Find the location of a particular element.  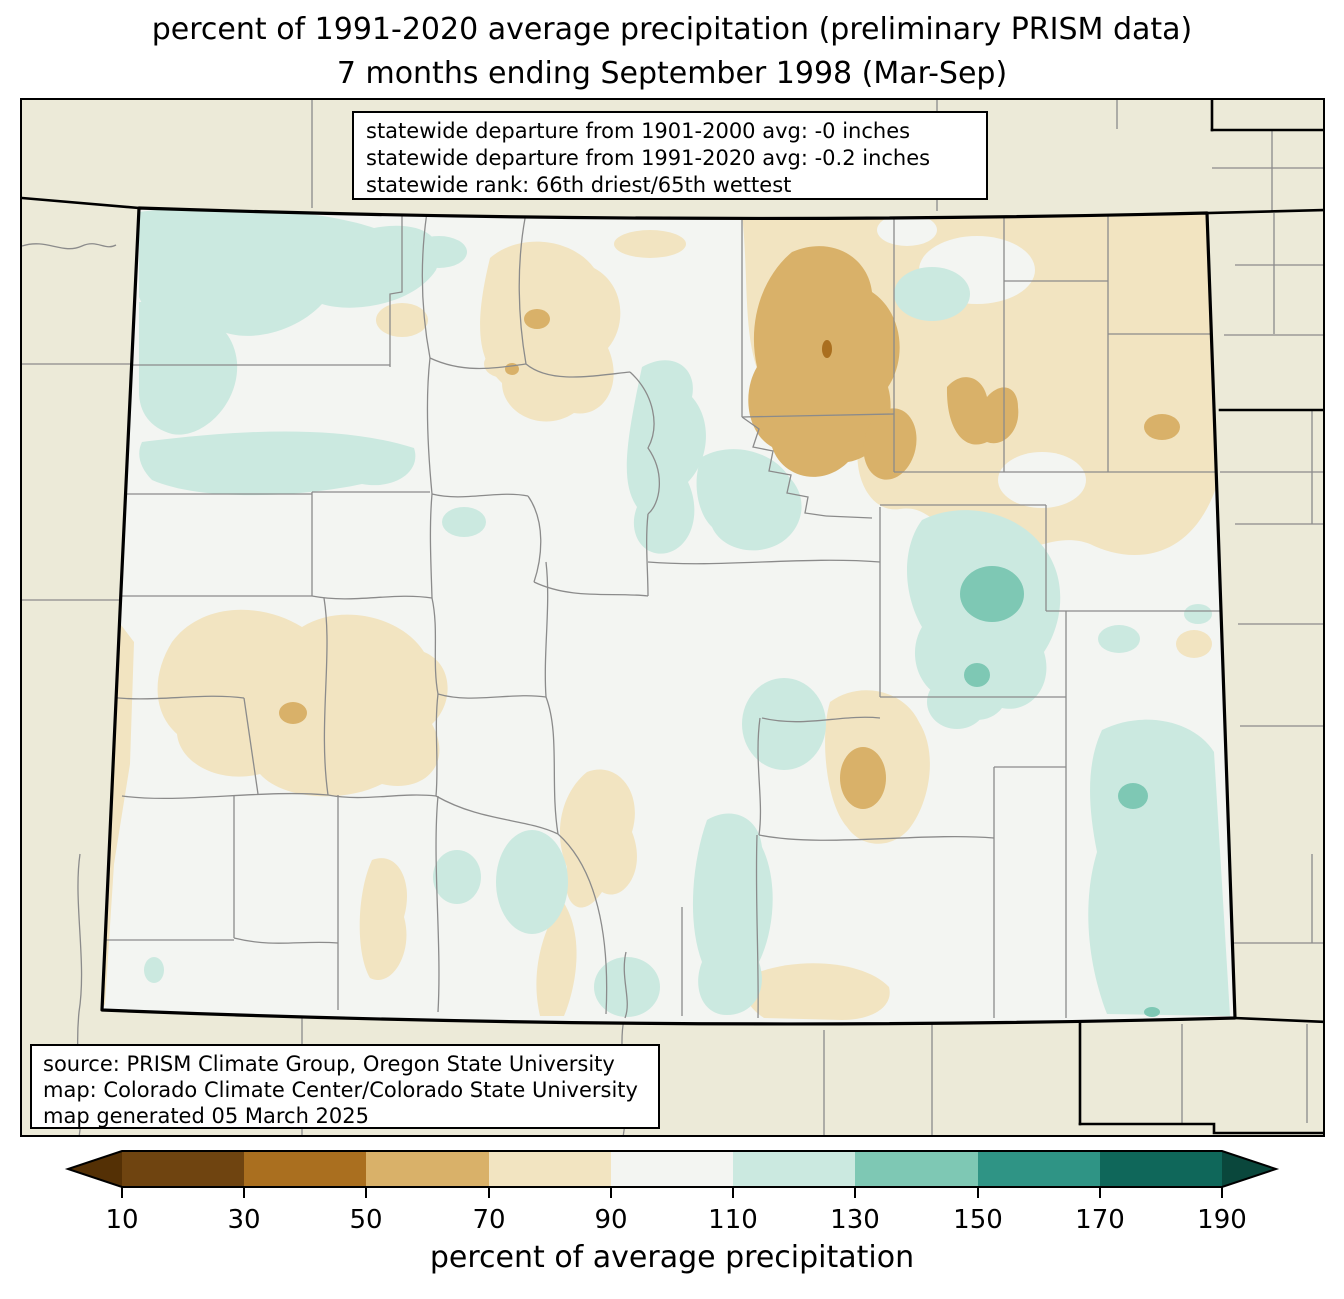

generated-date-line: map generated 05 March 2025 is located at coordinates (206, 1116).